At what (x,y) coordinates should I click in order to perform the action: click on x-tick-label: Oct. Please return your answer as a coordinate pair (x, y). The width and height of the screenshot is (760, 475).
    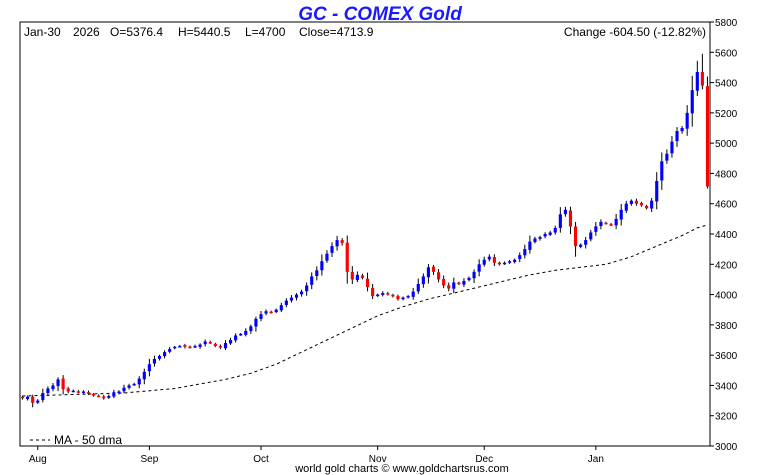
    Looking at the image, I should click on (261, 459).